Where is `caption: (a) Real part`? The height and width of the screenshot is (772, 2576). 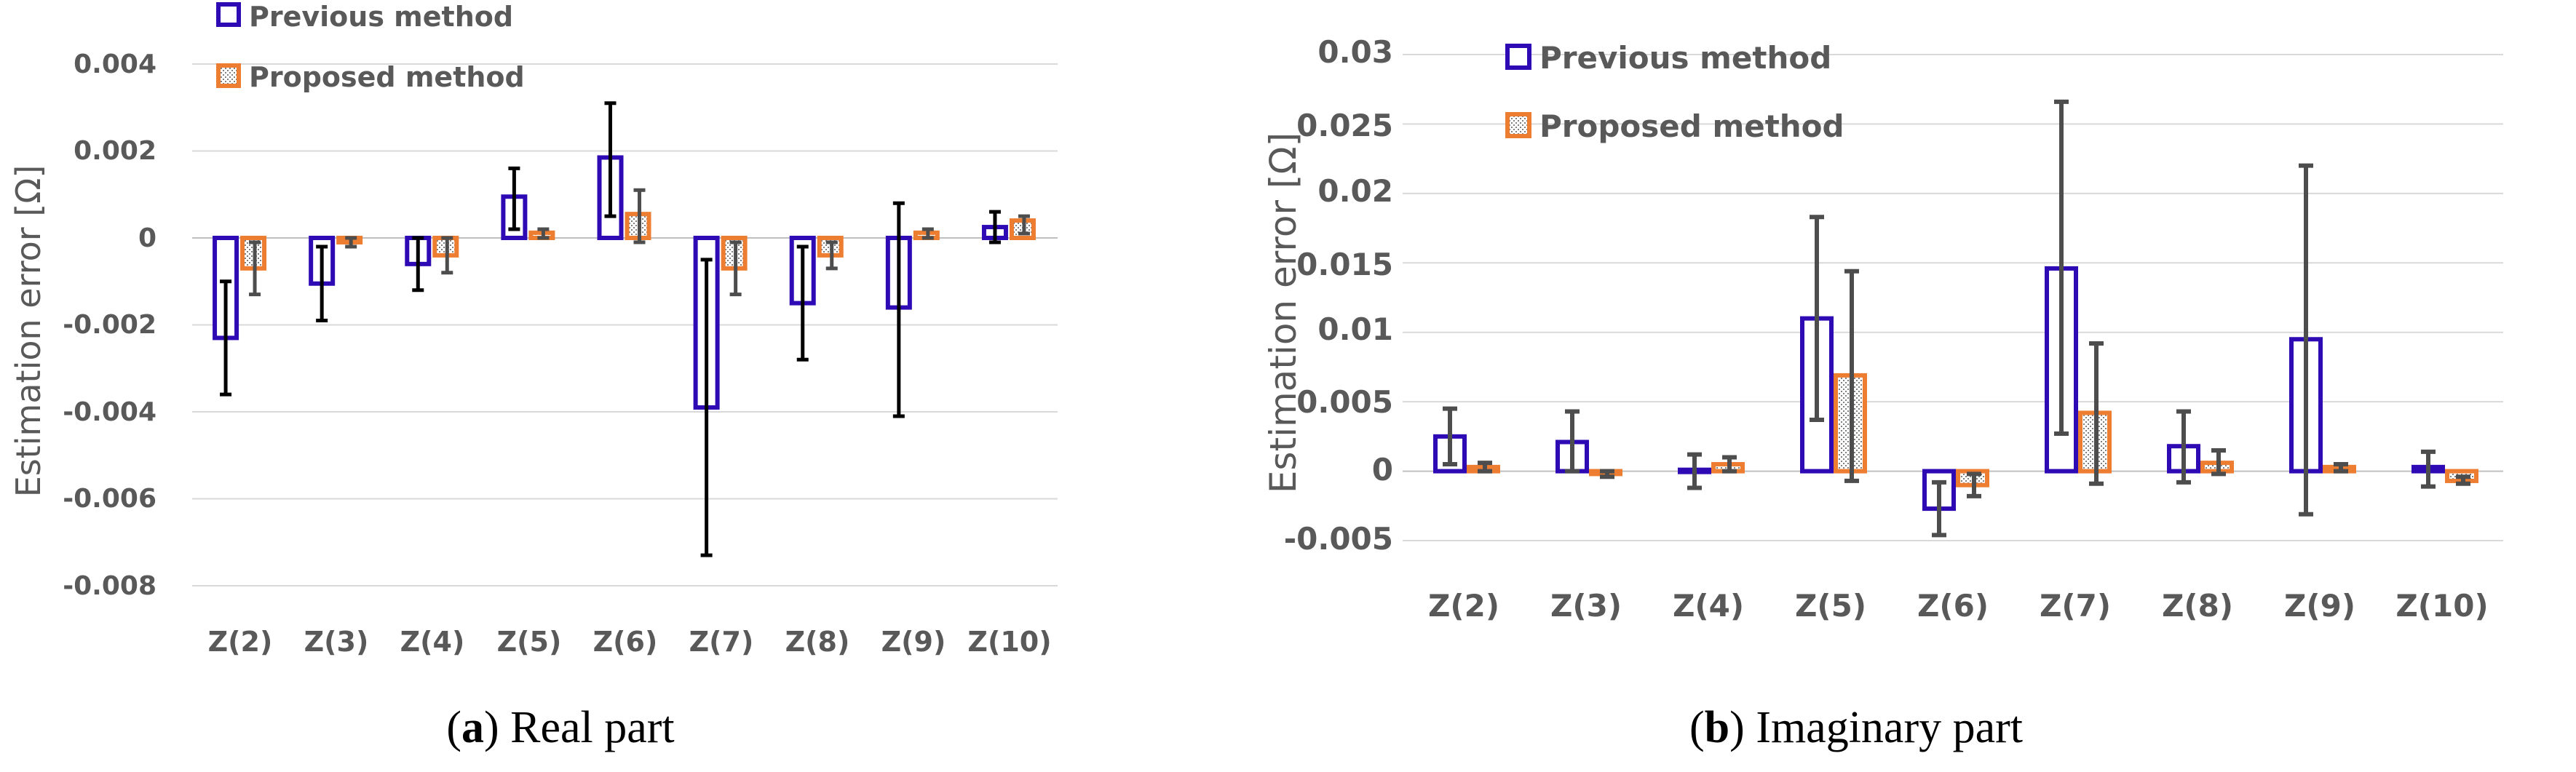
caption: (a) Real part is located at coordinates (560, 727).